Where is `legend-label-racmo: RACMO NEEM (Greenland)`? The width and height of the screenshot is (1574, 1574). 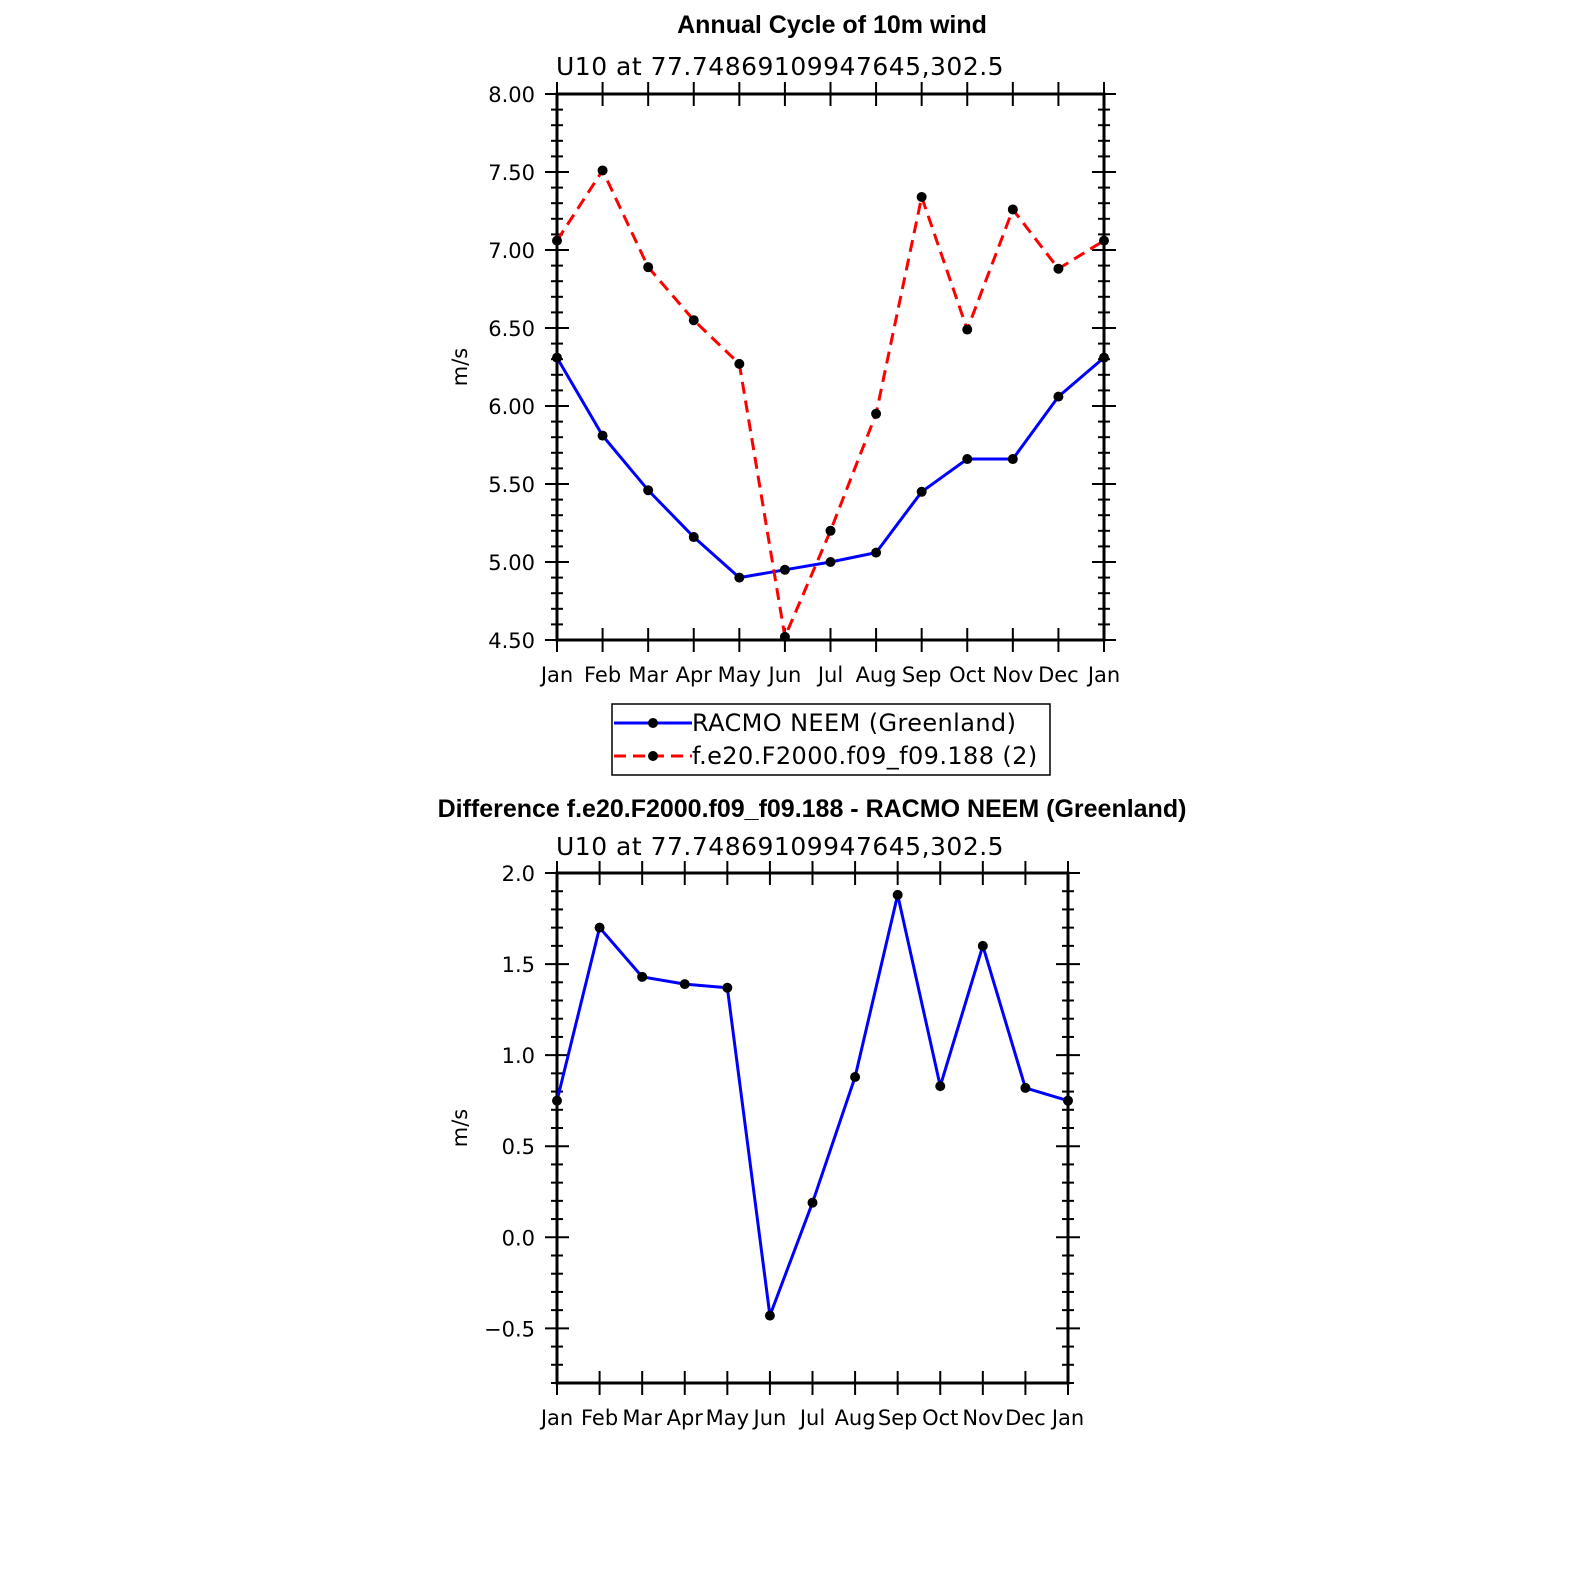
legend-label-racmo: RACMO NEEM (Greenland) is located at coordinates (854, 723).